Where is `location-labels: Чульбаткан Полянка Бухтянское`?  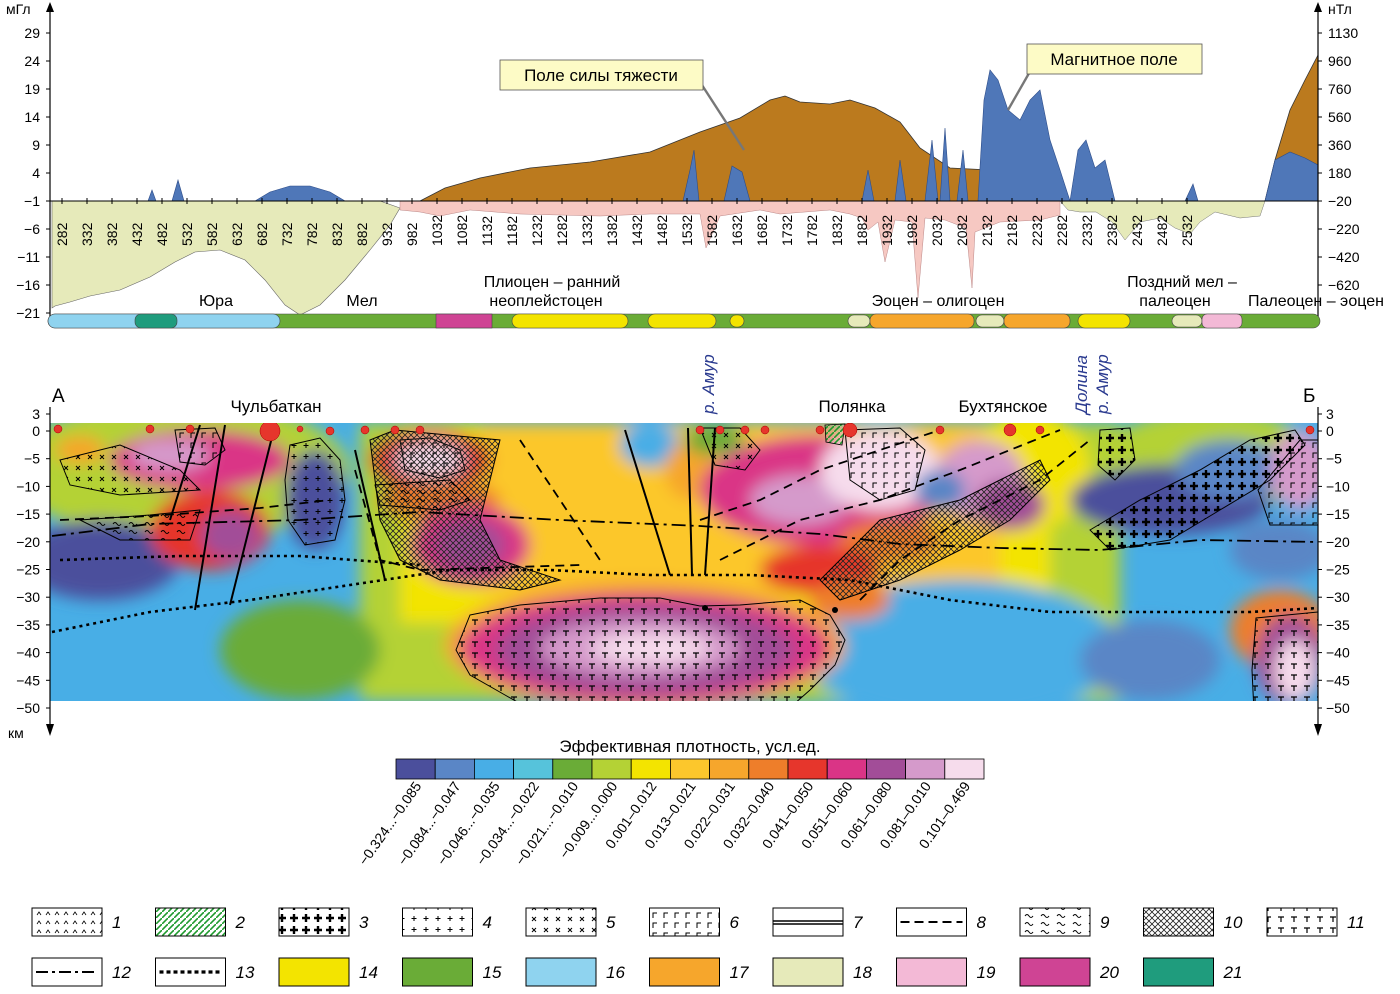 location-labels: Чульбаткан Полянка Бухтянское is located at coordinates (638, 406).